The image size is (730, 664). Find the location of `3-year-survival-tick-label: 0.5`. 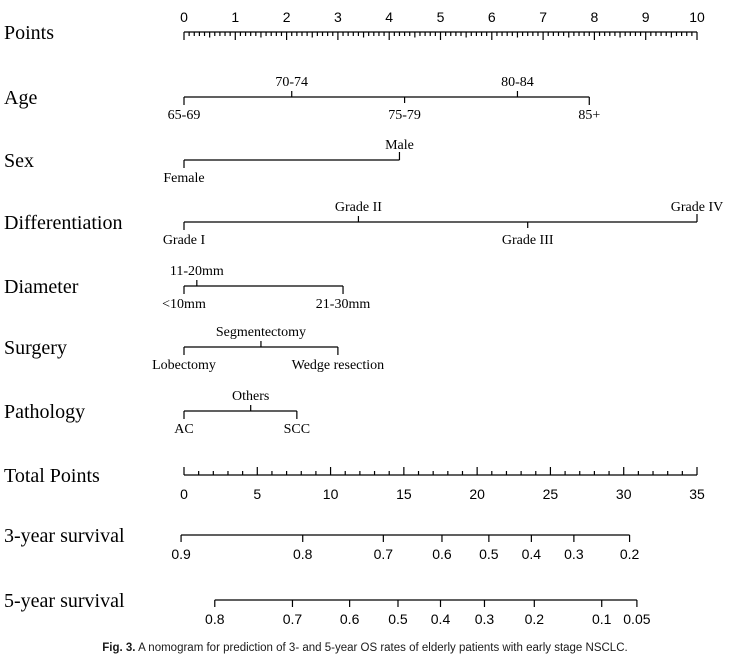

3-year-survival-tick-label: 0.5 is located at coordinates (489, 554).